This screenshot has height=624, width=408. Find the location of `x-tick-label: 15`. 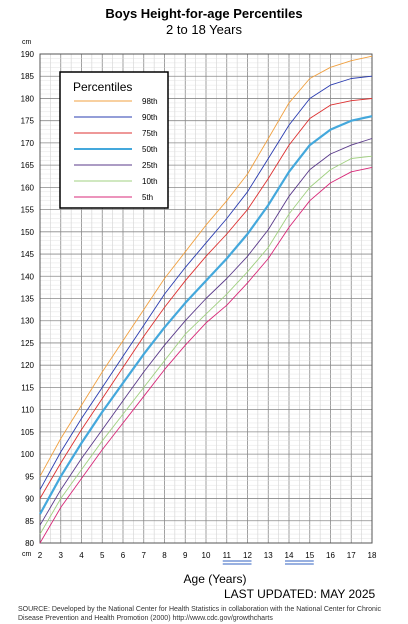

x-tick-label: 15 is located at coordinates (309, 555).